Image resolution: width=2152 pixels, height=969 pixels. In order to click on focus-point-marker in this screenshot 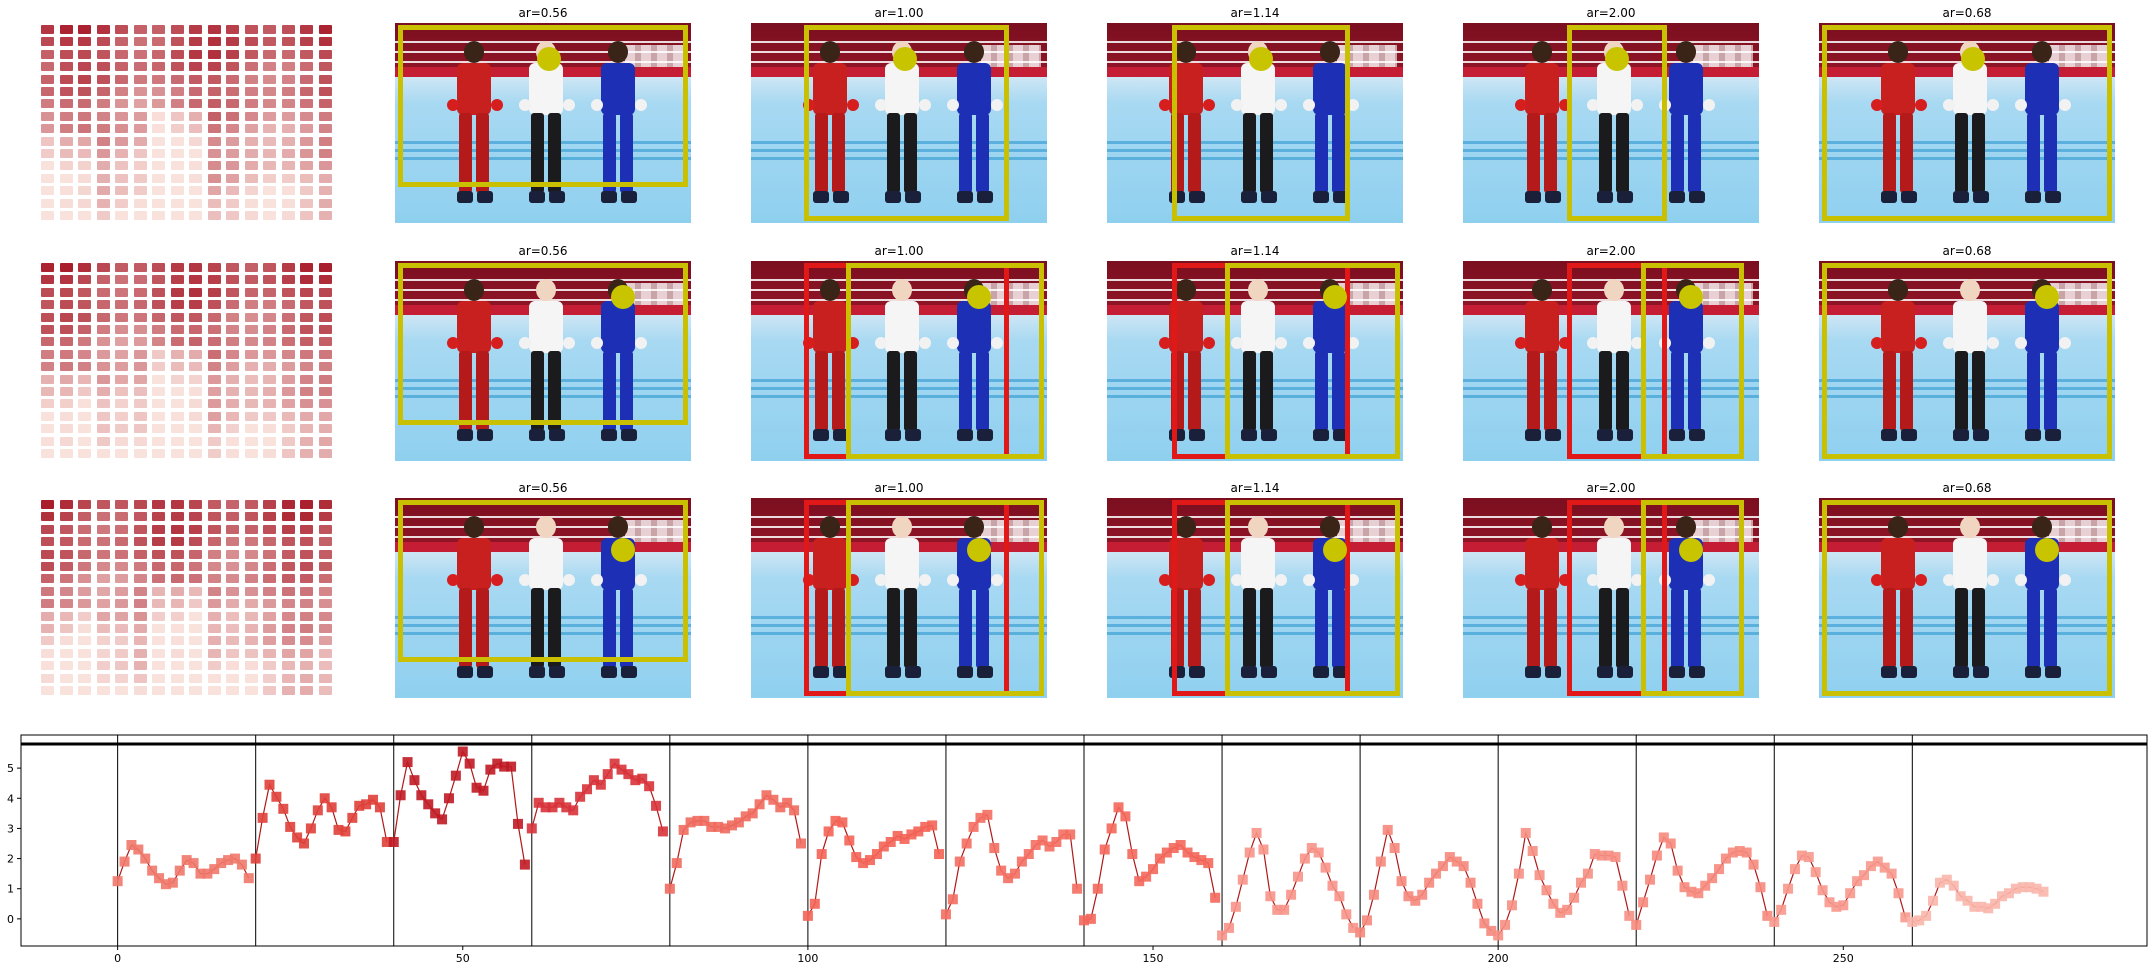, I will do `click(1334, 297)`.